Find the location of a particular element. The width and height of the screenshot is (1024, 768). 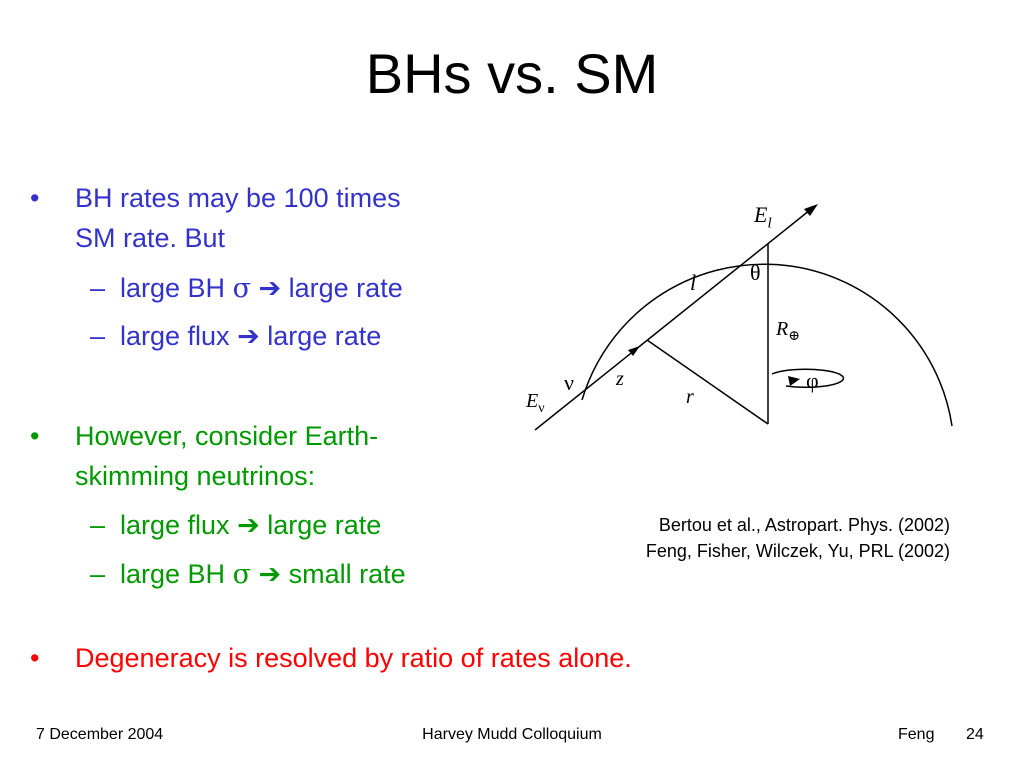

phi-arrowhead is located at coordinates (794, 381).